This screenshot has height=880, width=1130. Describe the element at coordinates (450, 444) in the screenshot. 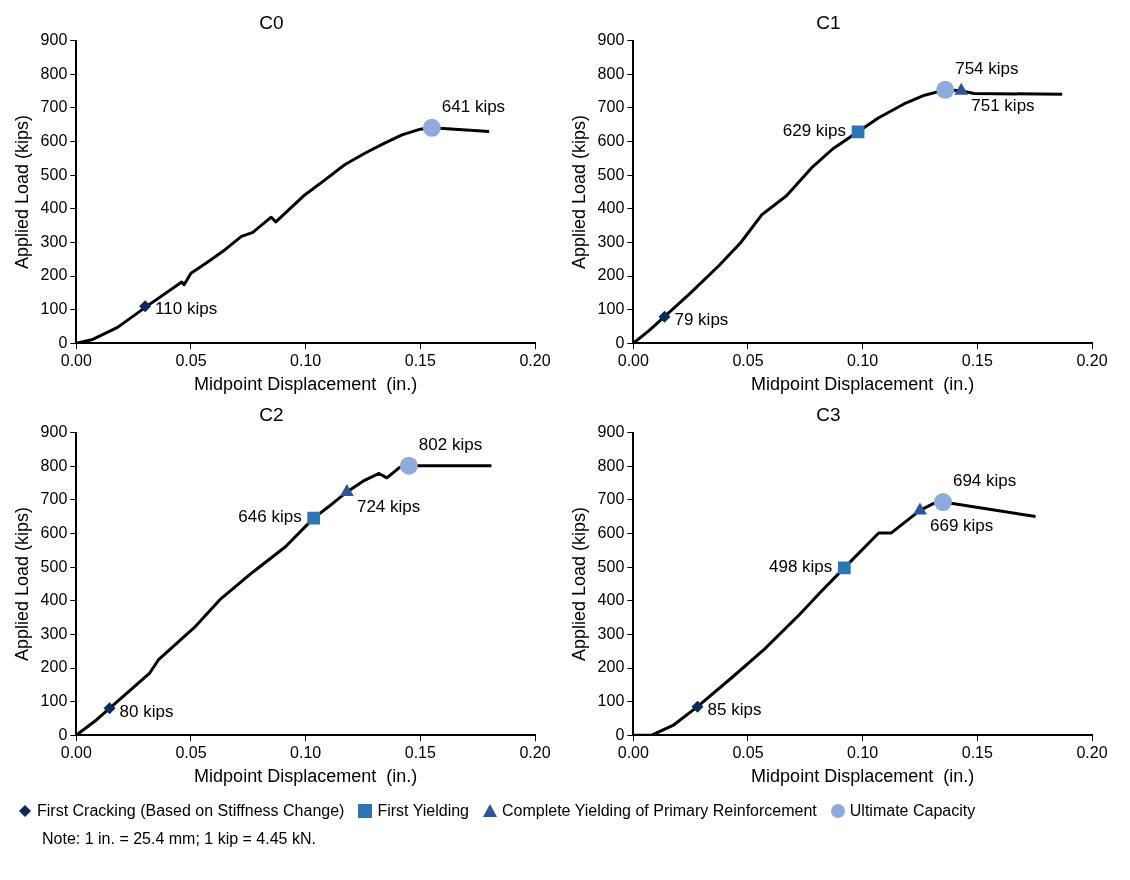

I see `data-label: 802 kips` at that location.